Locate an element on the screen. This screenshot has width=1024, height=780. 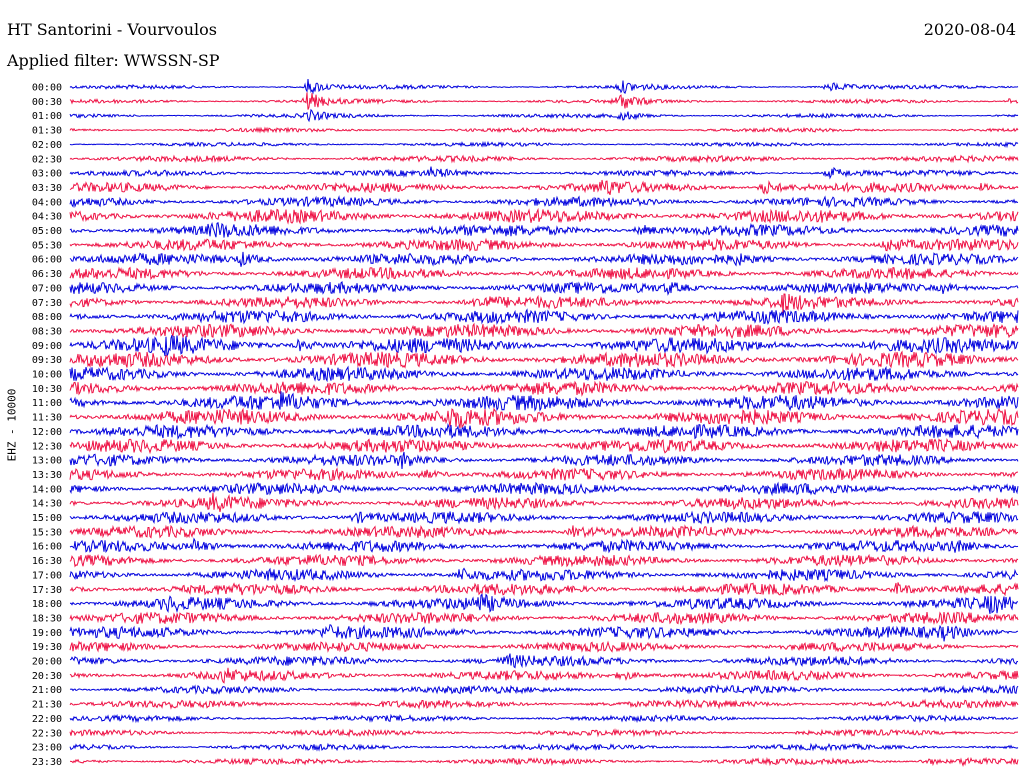
row-time-label: 21:00 is located at coordinates (47, 690).